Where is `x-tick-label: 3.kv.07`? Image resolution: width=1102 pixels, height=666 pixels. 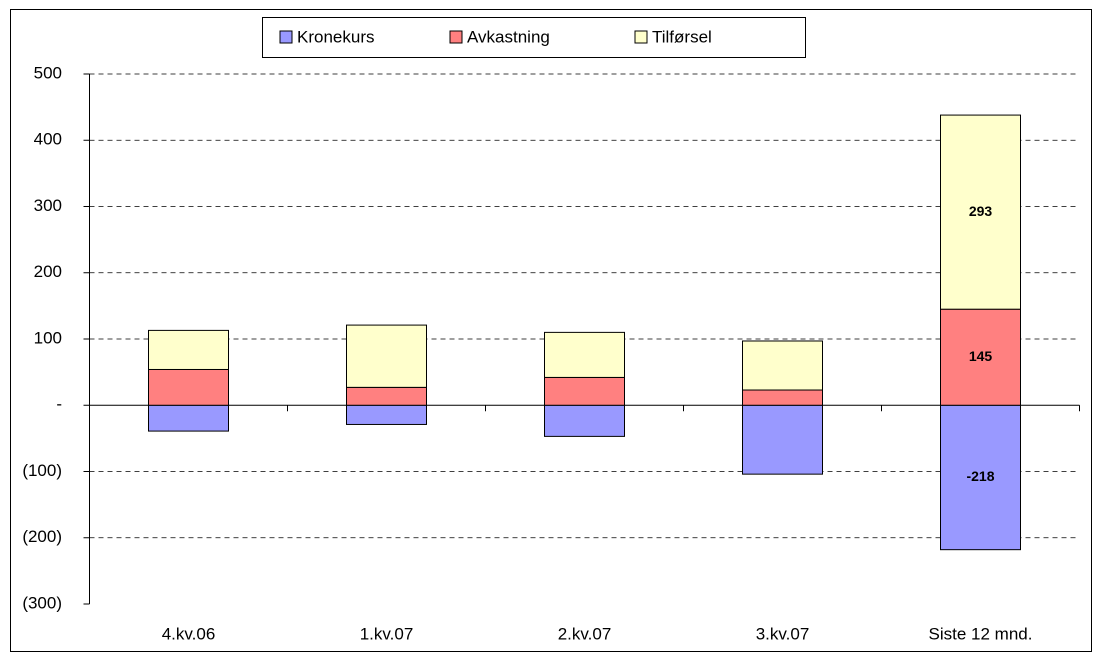
x-tick-label: 3.kv.07 is located at coordinates (783, 633).